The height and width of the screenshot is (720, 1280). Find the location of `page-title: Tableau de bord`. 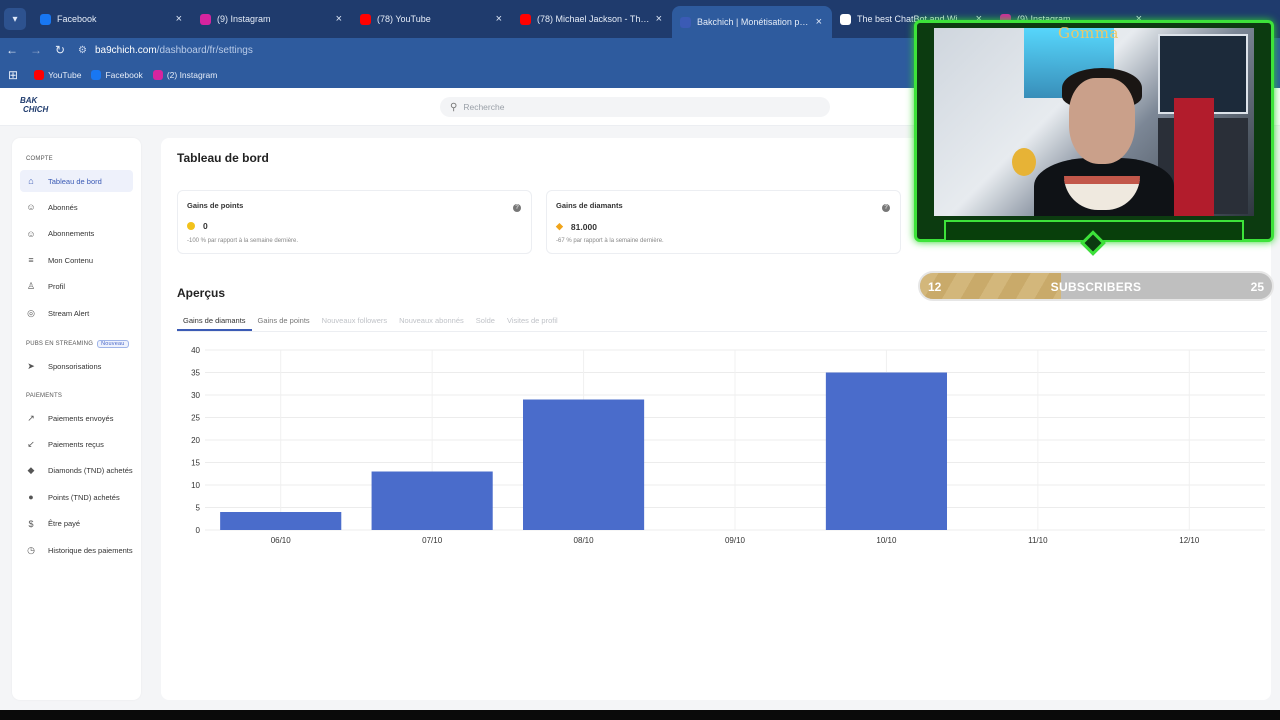

page-title: Tableau de bord is located at coordinates (223, 158).